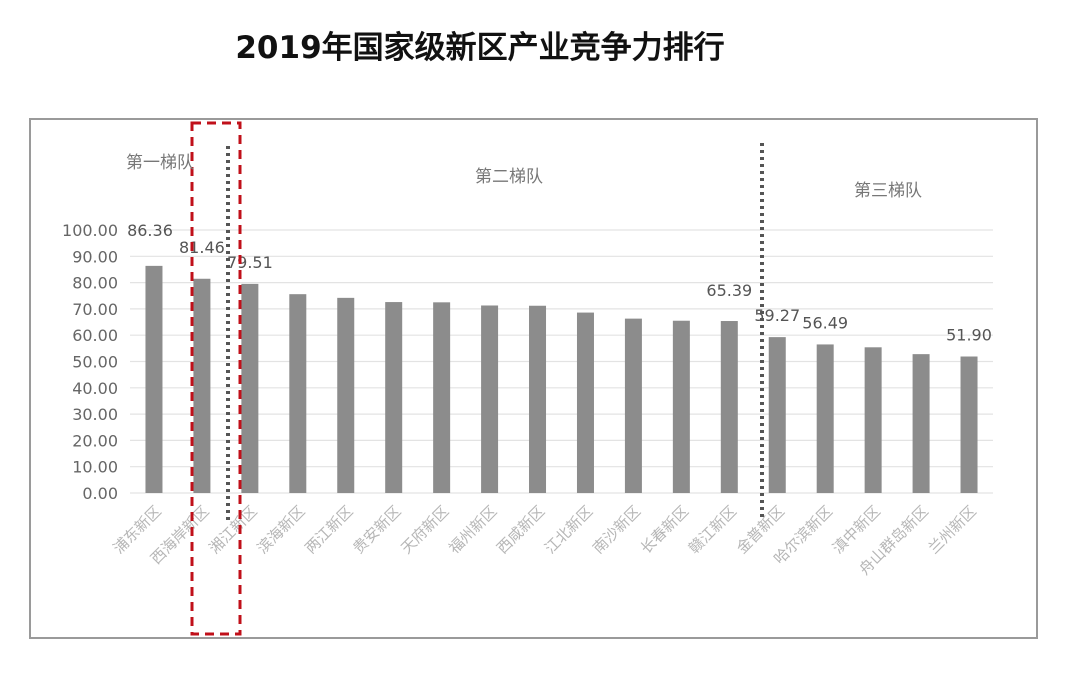 The height and width of the screenshot is (674, 1072). What do you see at coordinates (888, 191) in the screenshot?
I see `tier-label-3: 第三梯队` at bounding box center [888, 191].